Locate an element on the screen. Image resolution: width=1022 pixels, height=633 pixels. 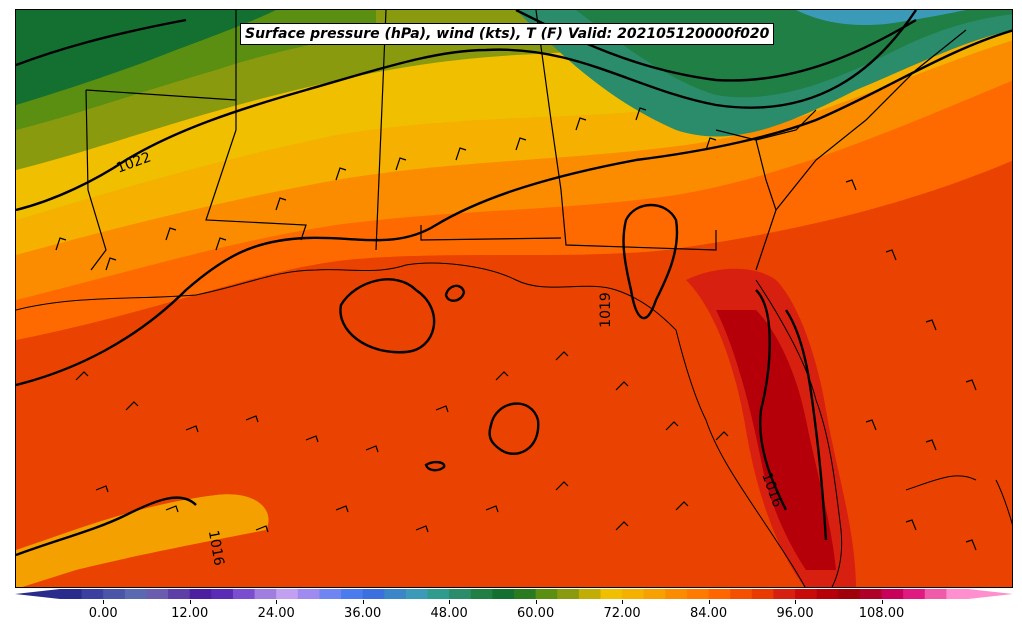
colorbar-tick-label: 96.00 is located at coordinates (795, 613).